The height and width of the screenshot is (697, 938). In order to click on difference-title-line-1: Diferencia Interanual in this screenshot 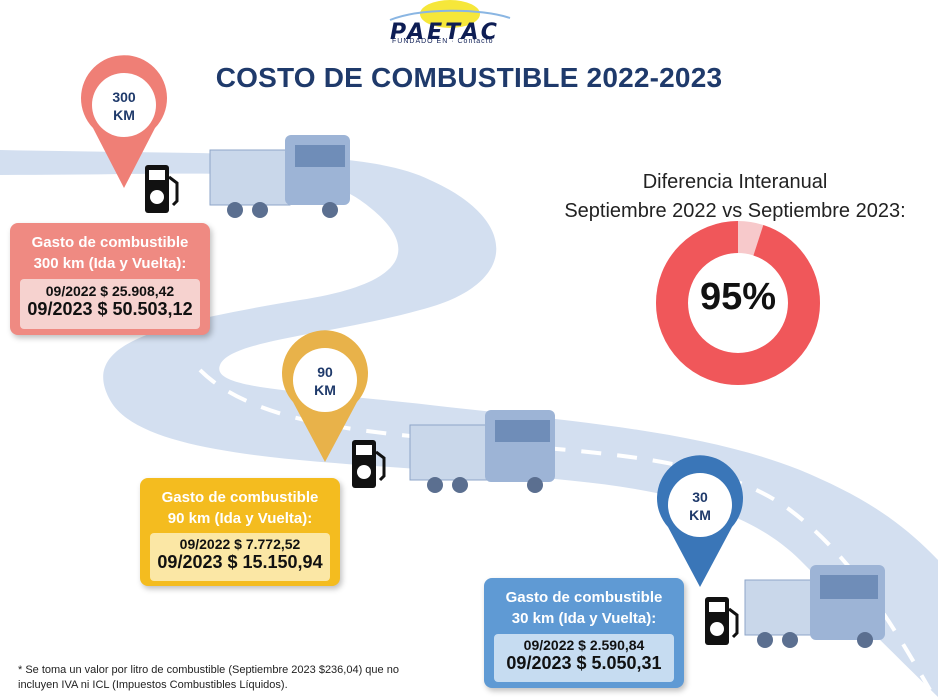, I will do `click(735, 182)`.